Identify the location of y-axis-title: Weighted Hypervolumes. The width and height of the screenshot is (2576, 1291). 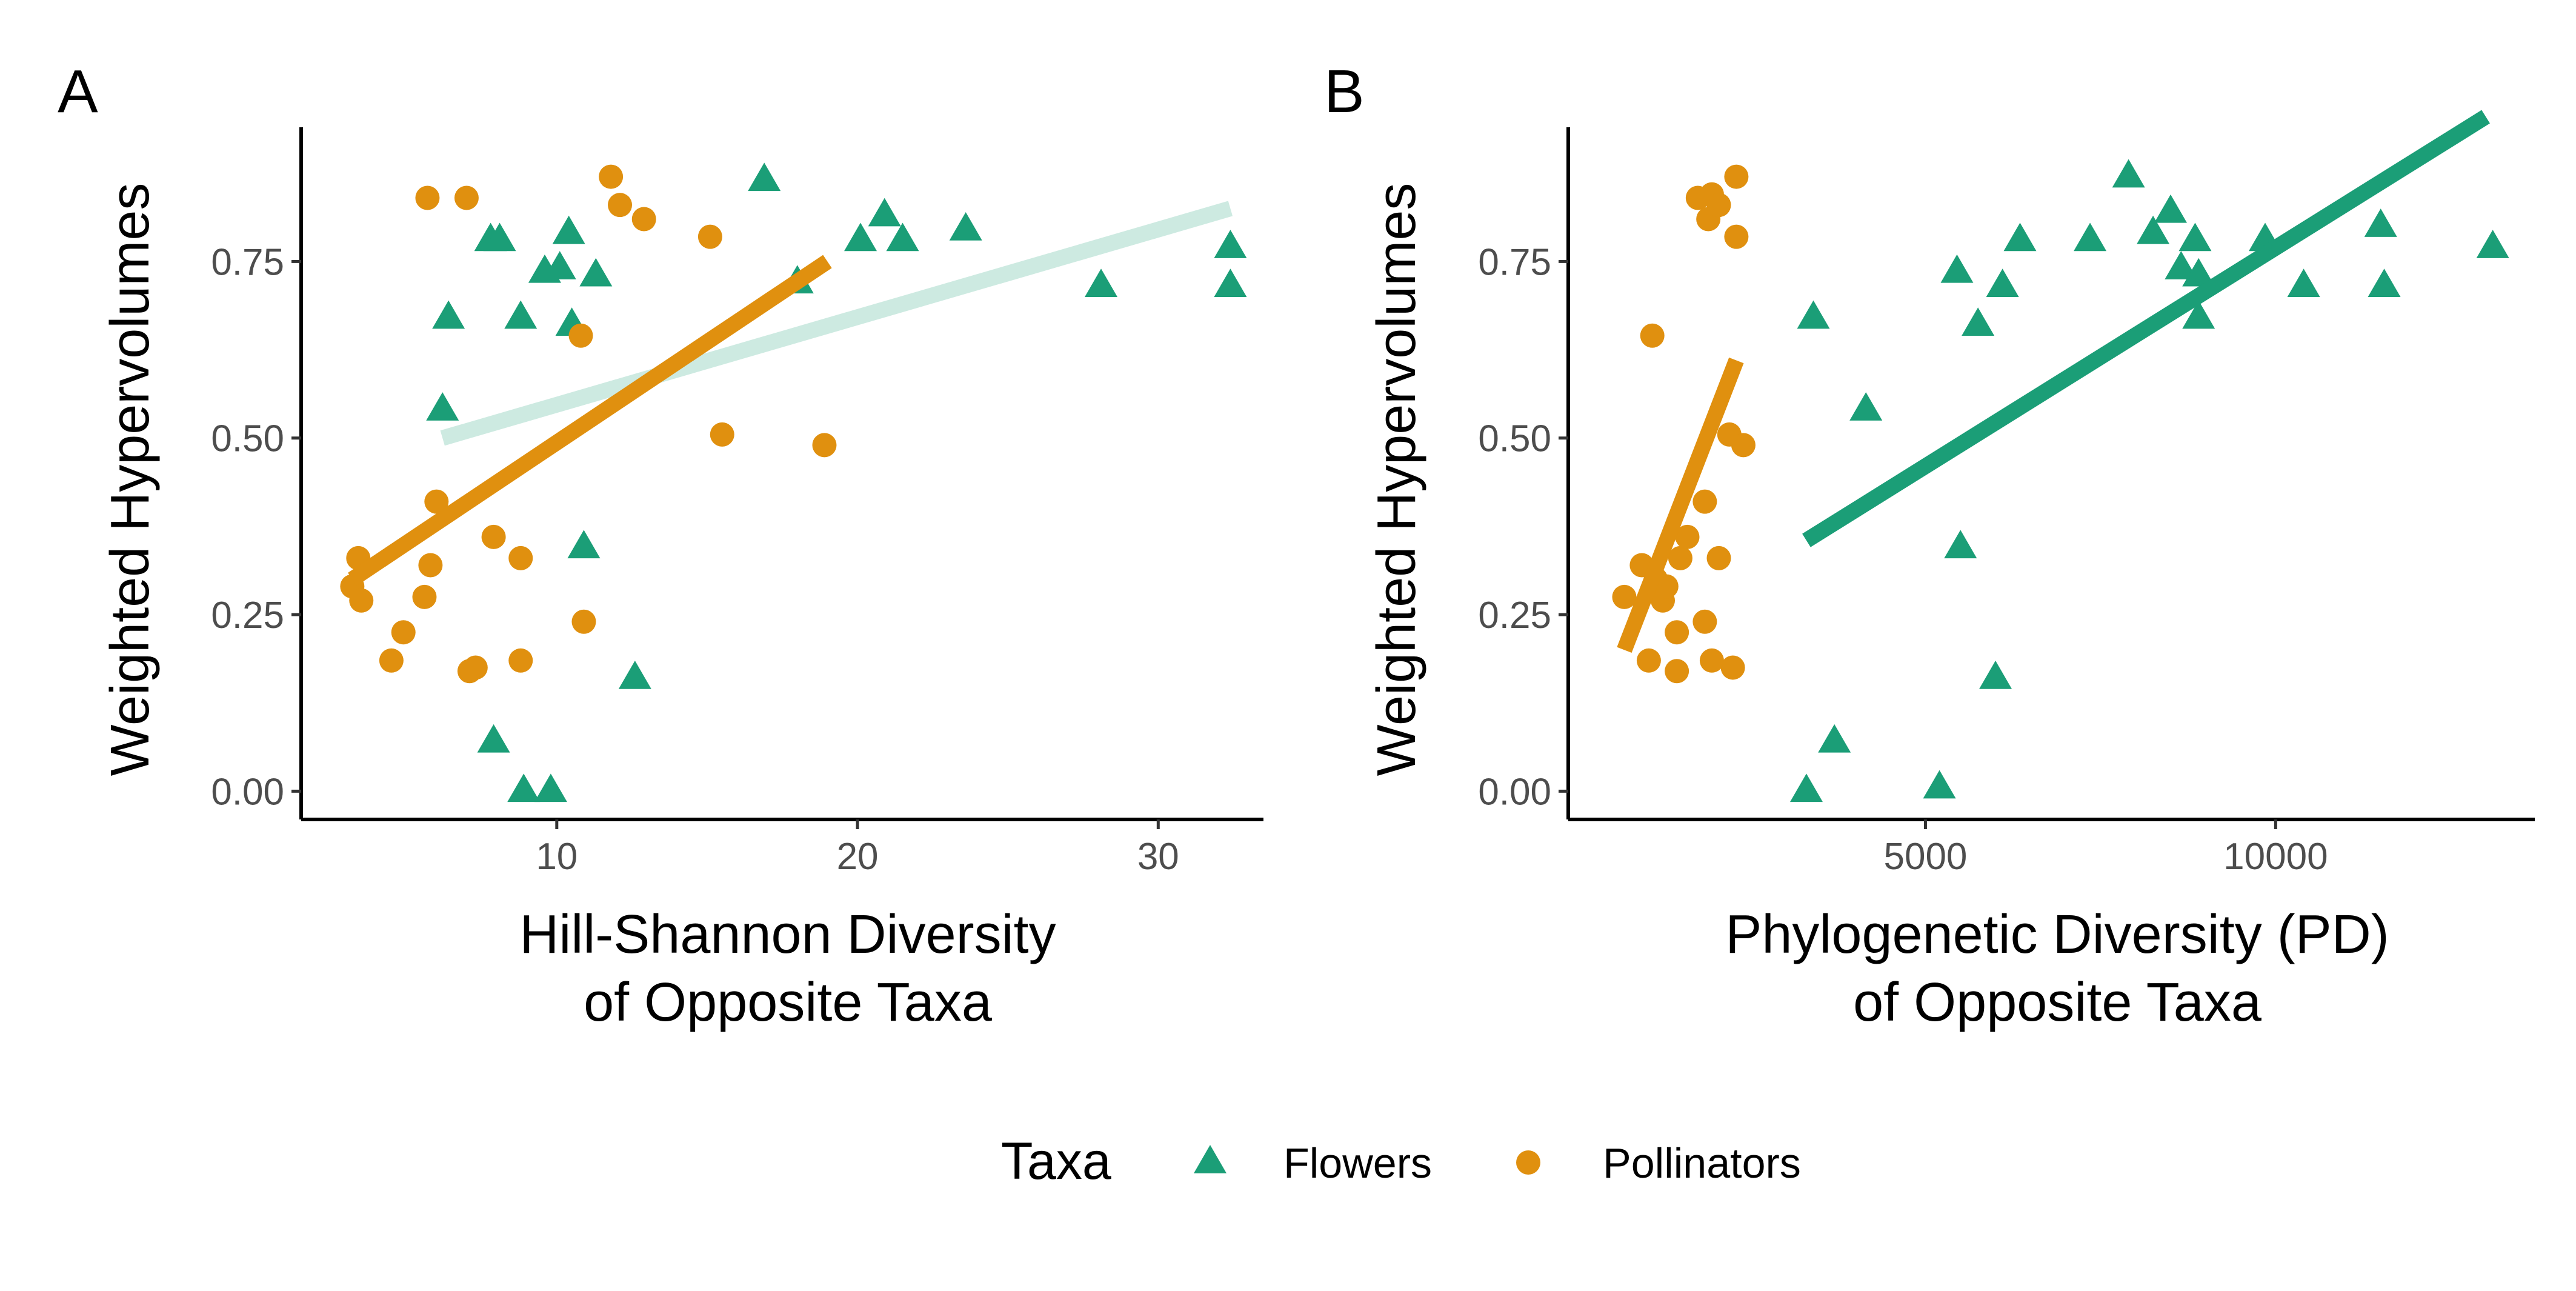
(1396, 480).